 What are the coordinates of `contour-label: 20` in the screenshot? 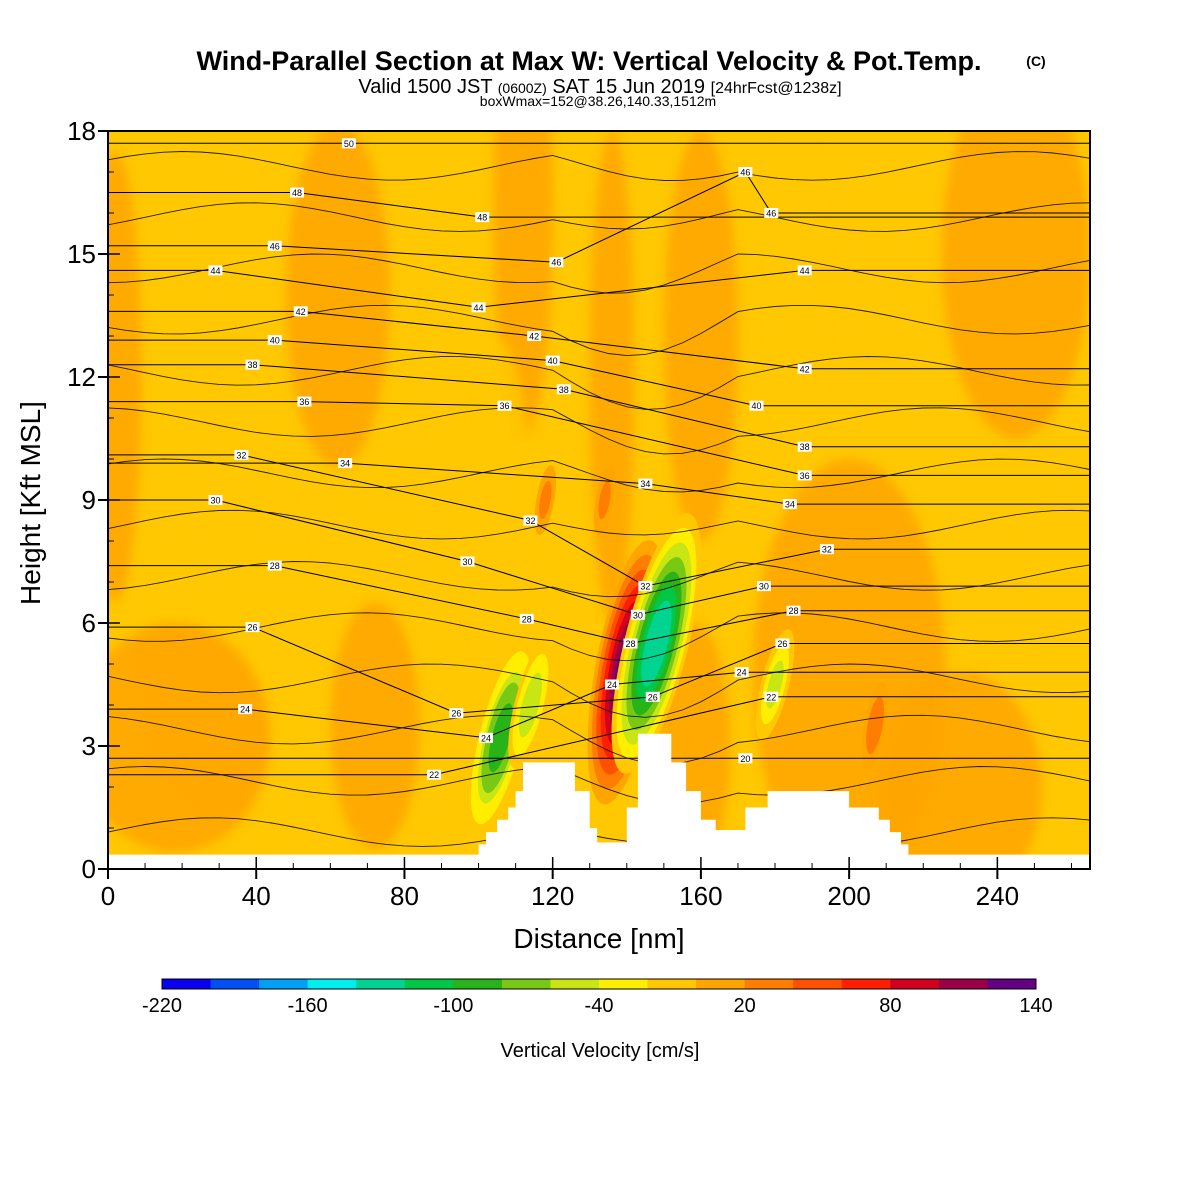 It's located at (745, 759).